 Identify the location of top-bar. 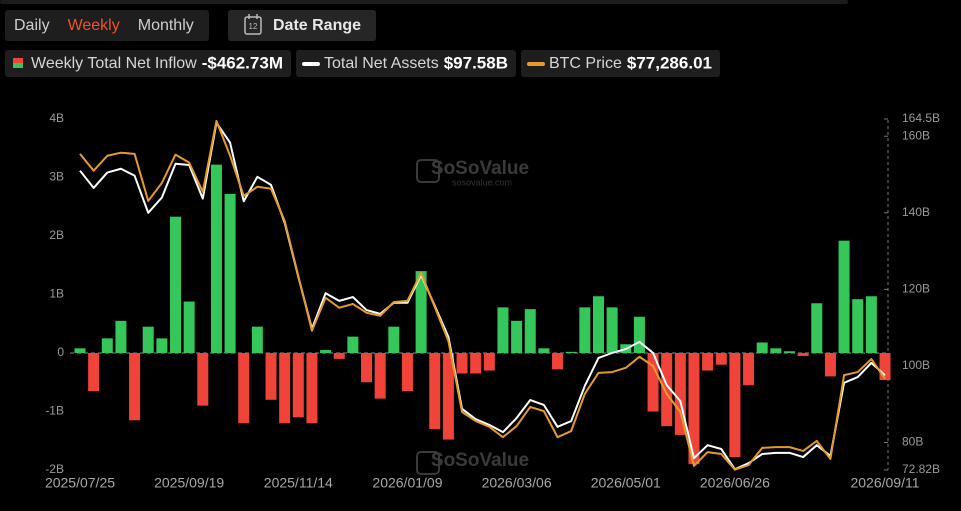
(424, 2).